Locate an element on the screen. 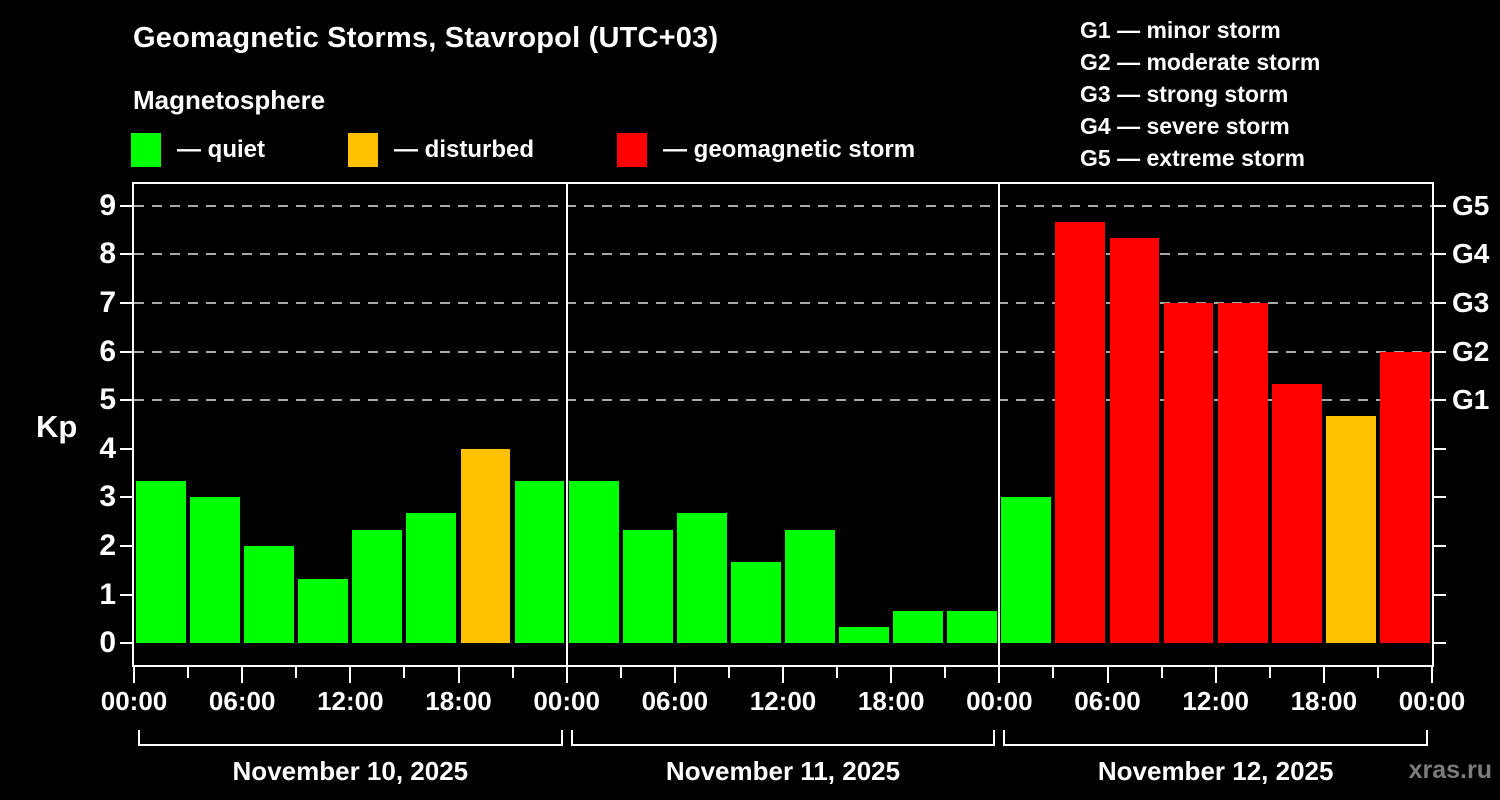  legend-item-storm: — geomagnetic storm is located at coordinates (766, 150).